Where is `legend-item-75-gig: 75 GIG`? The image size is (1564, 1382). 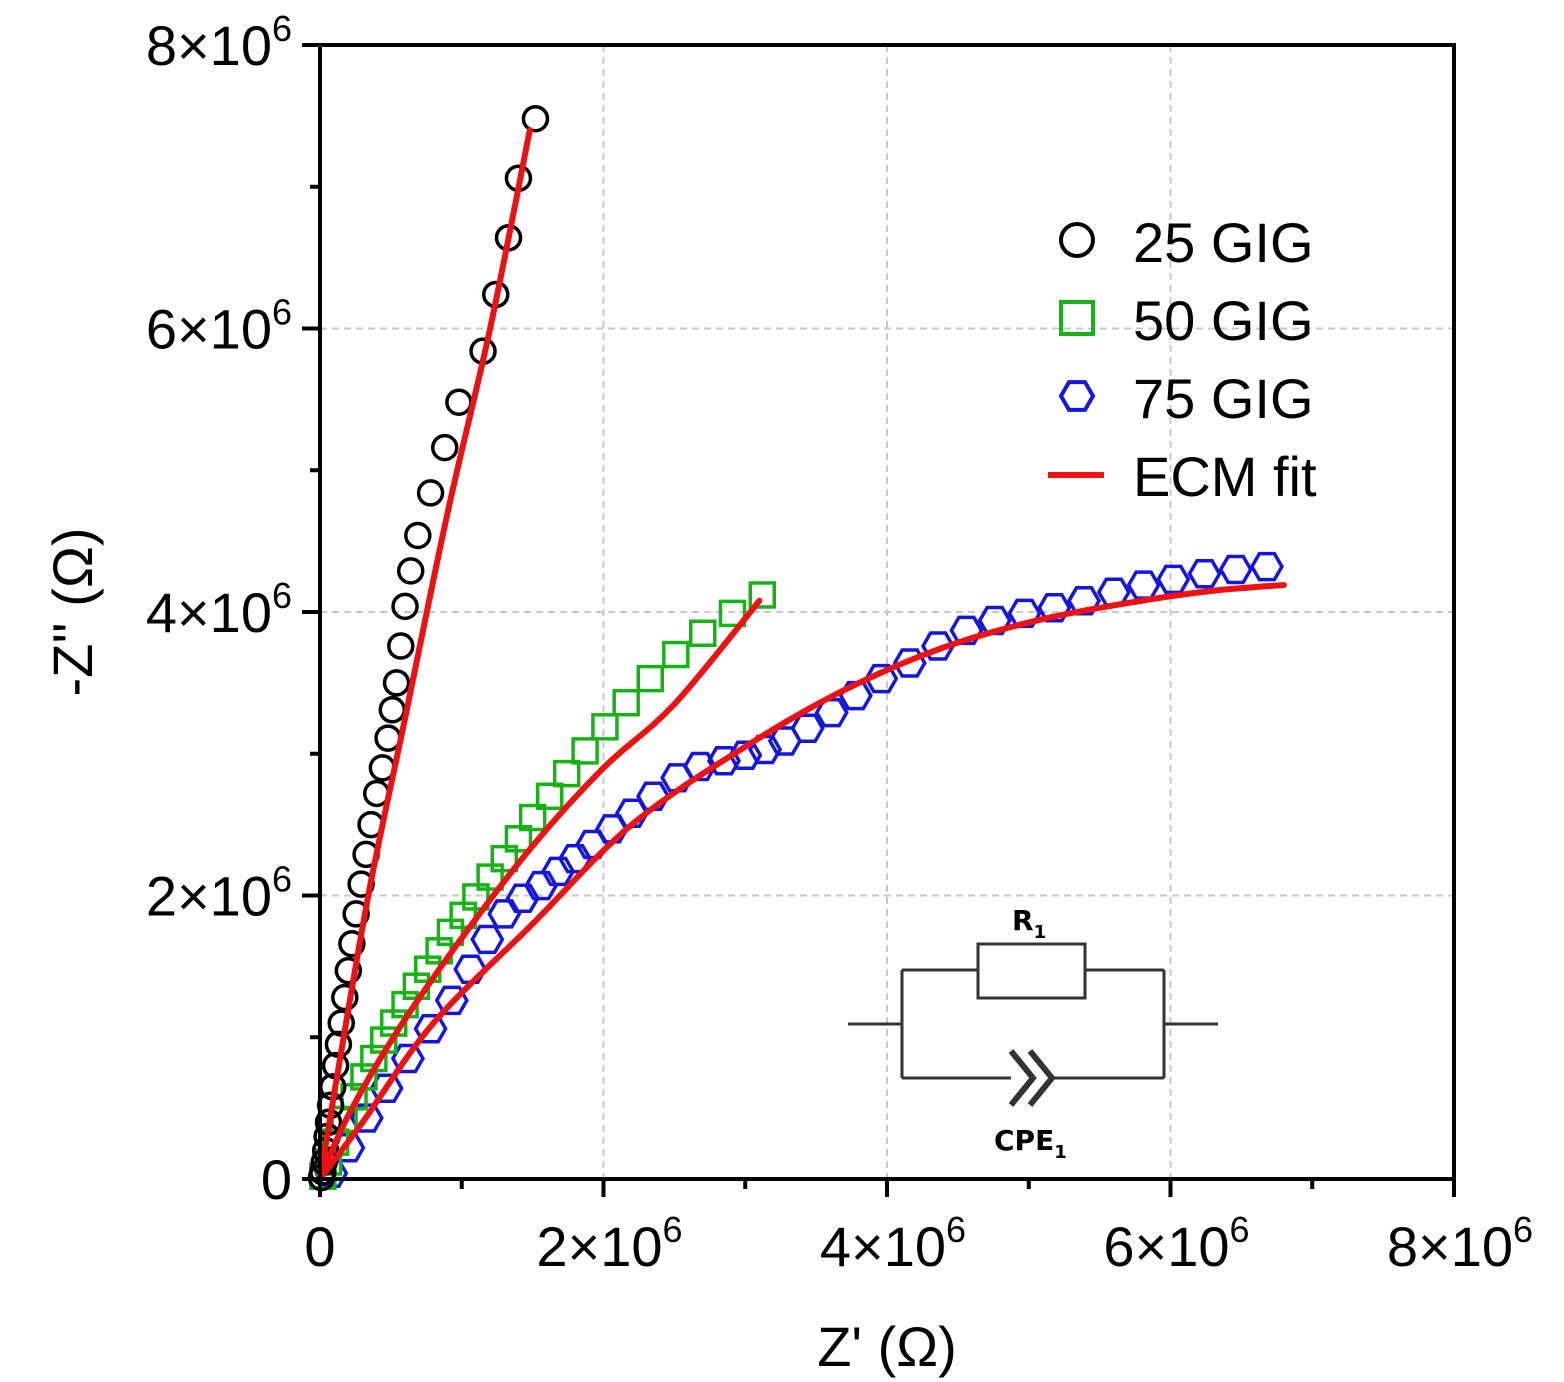
legend-item-75-gig: 75 GIG is located at coordinates (1186, 398).